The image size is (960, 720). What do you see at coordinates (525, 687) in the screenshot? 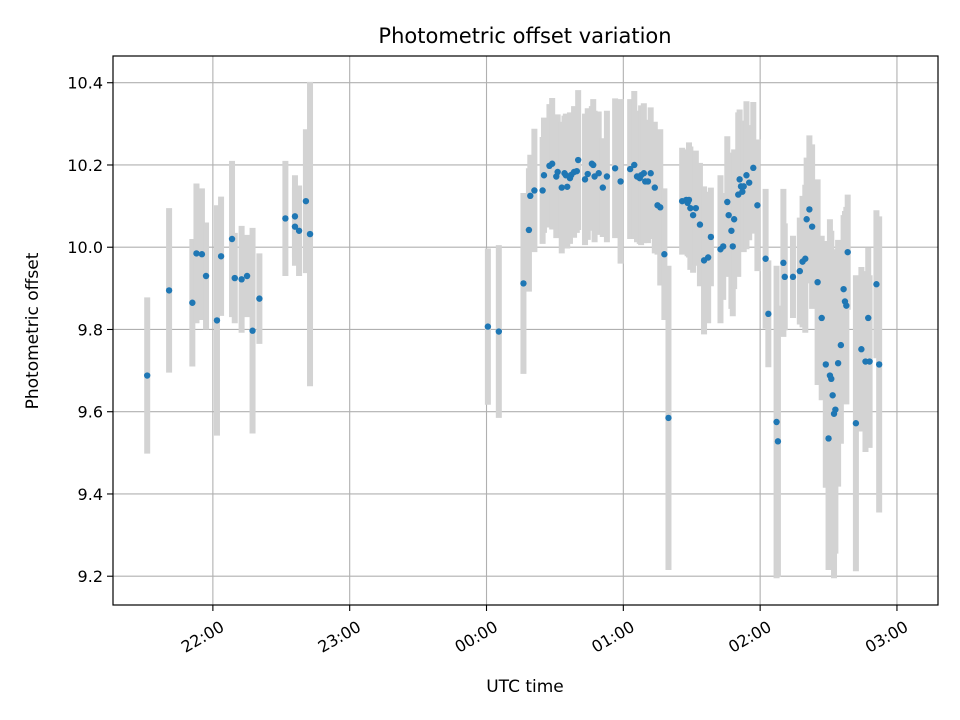
I see `x-axis-label: UTC time` at bounding box center [525, 687].